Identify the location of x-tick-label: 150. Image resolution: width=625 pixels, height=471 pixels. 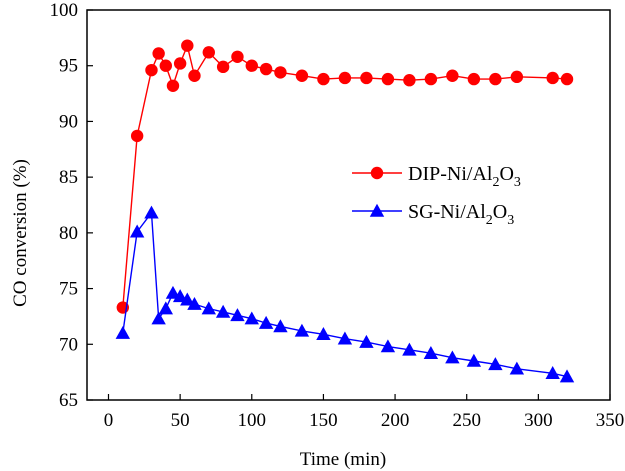
(323, 420).